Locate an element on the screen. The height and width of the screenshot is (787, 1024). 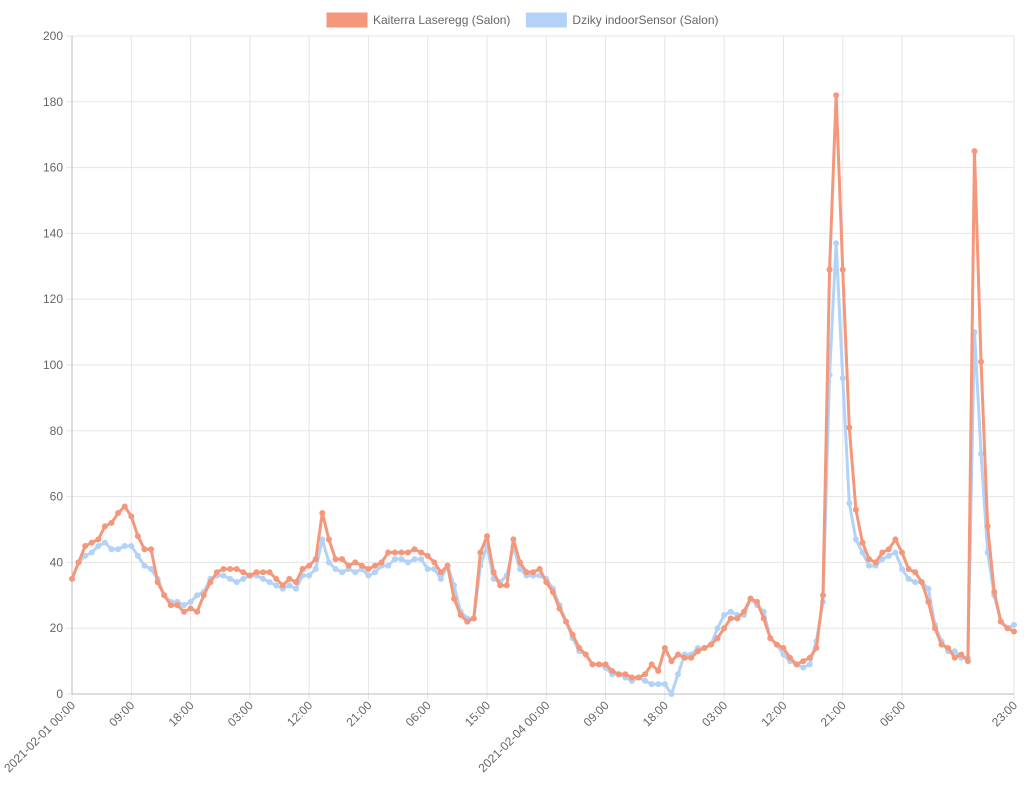
y-tick-label: 140 is located at coordinates (53, 233).